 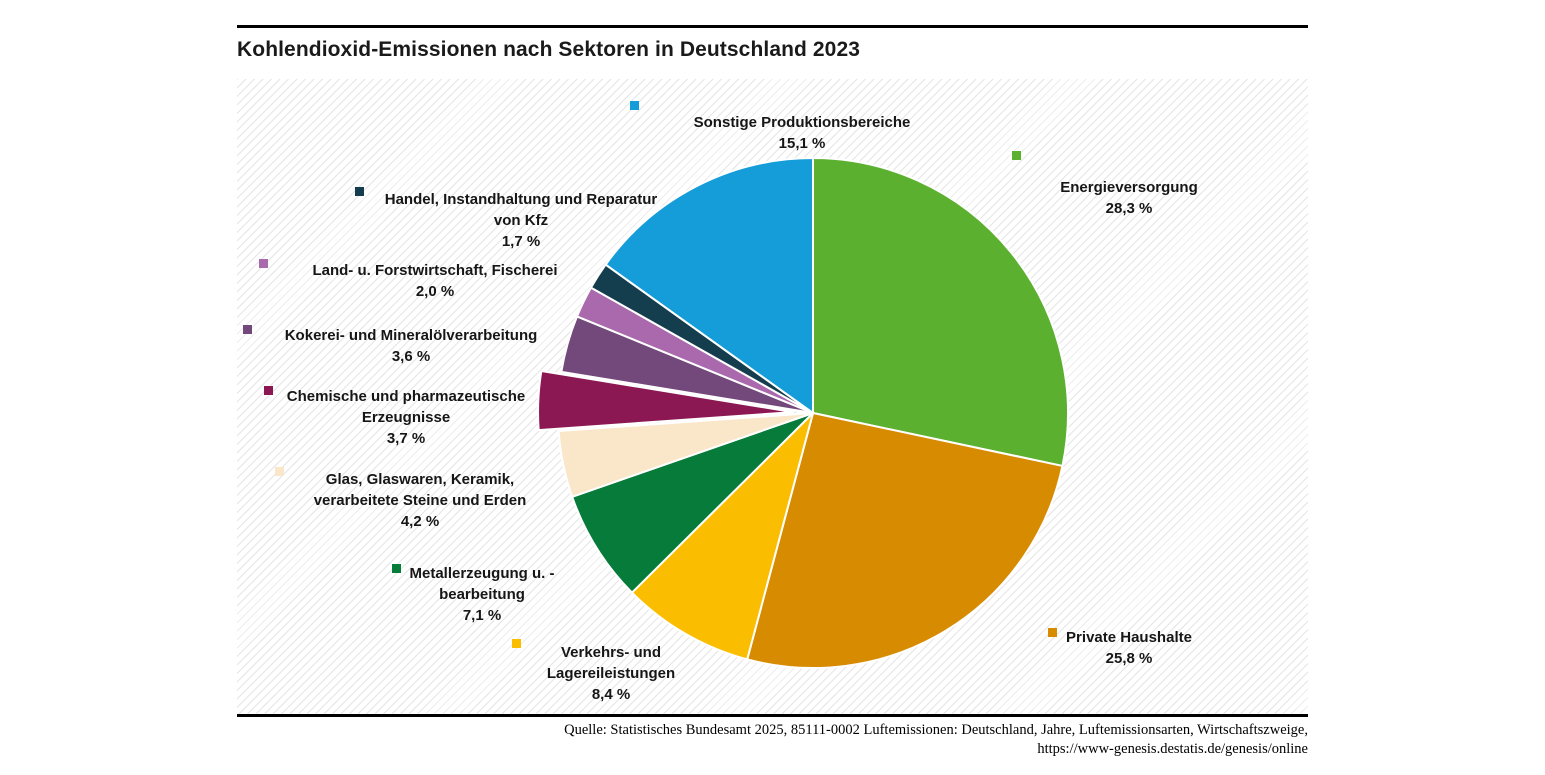 I want to click on slice-value: 25,8 %, so click(x=1129, y=658).